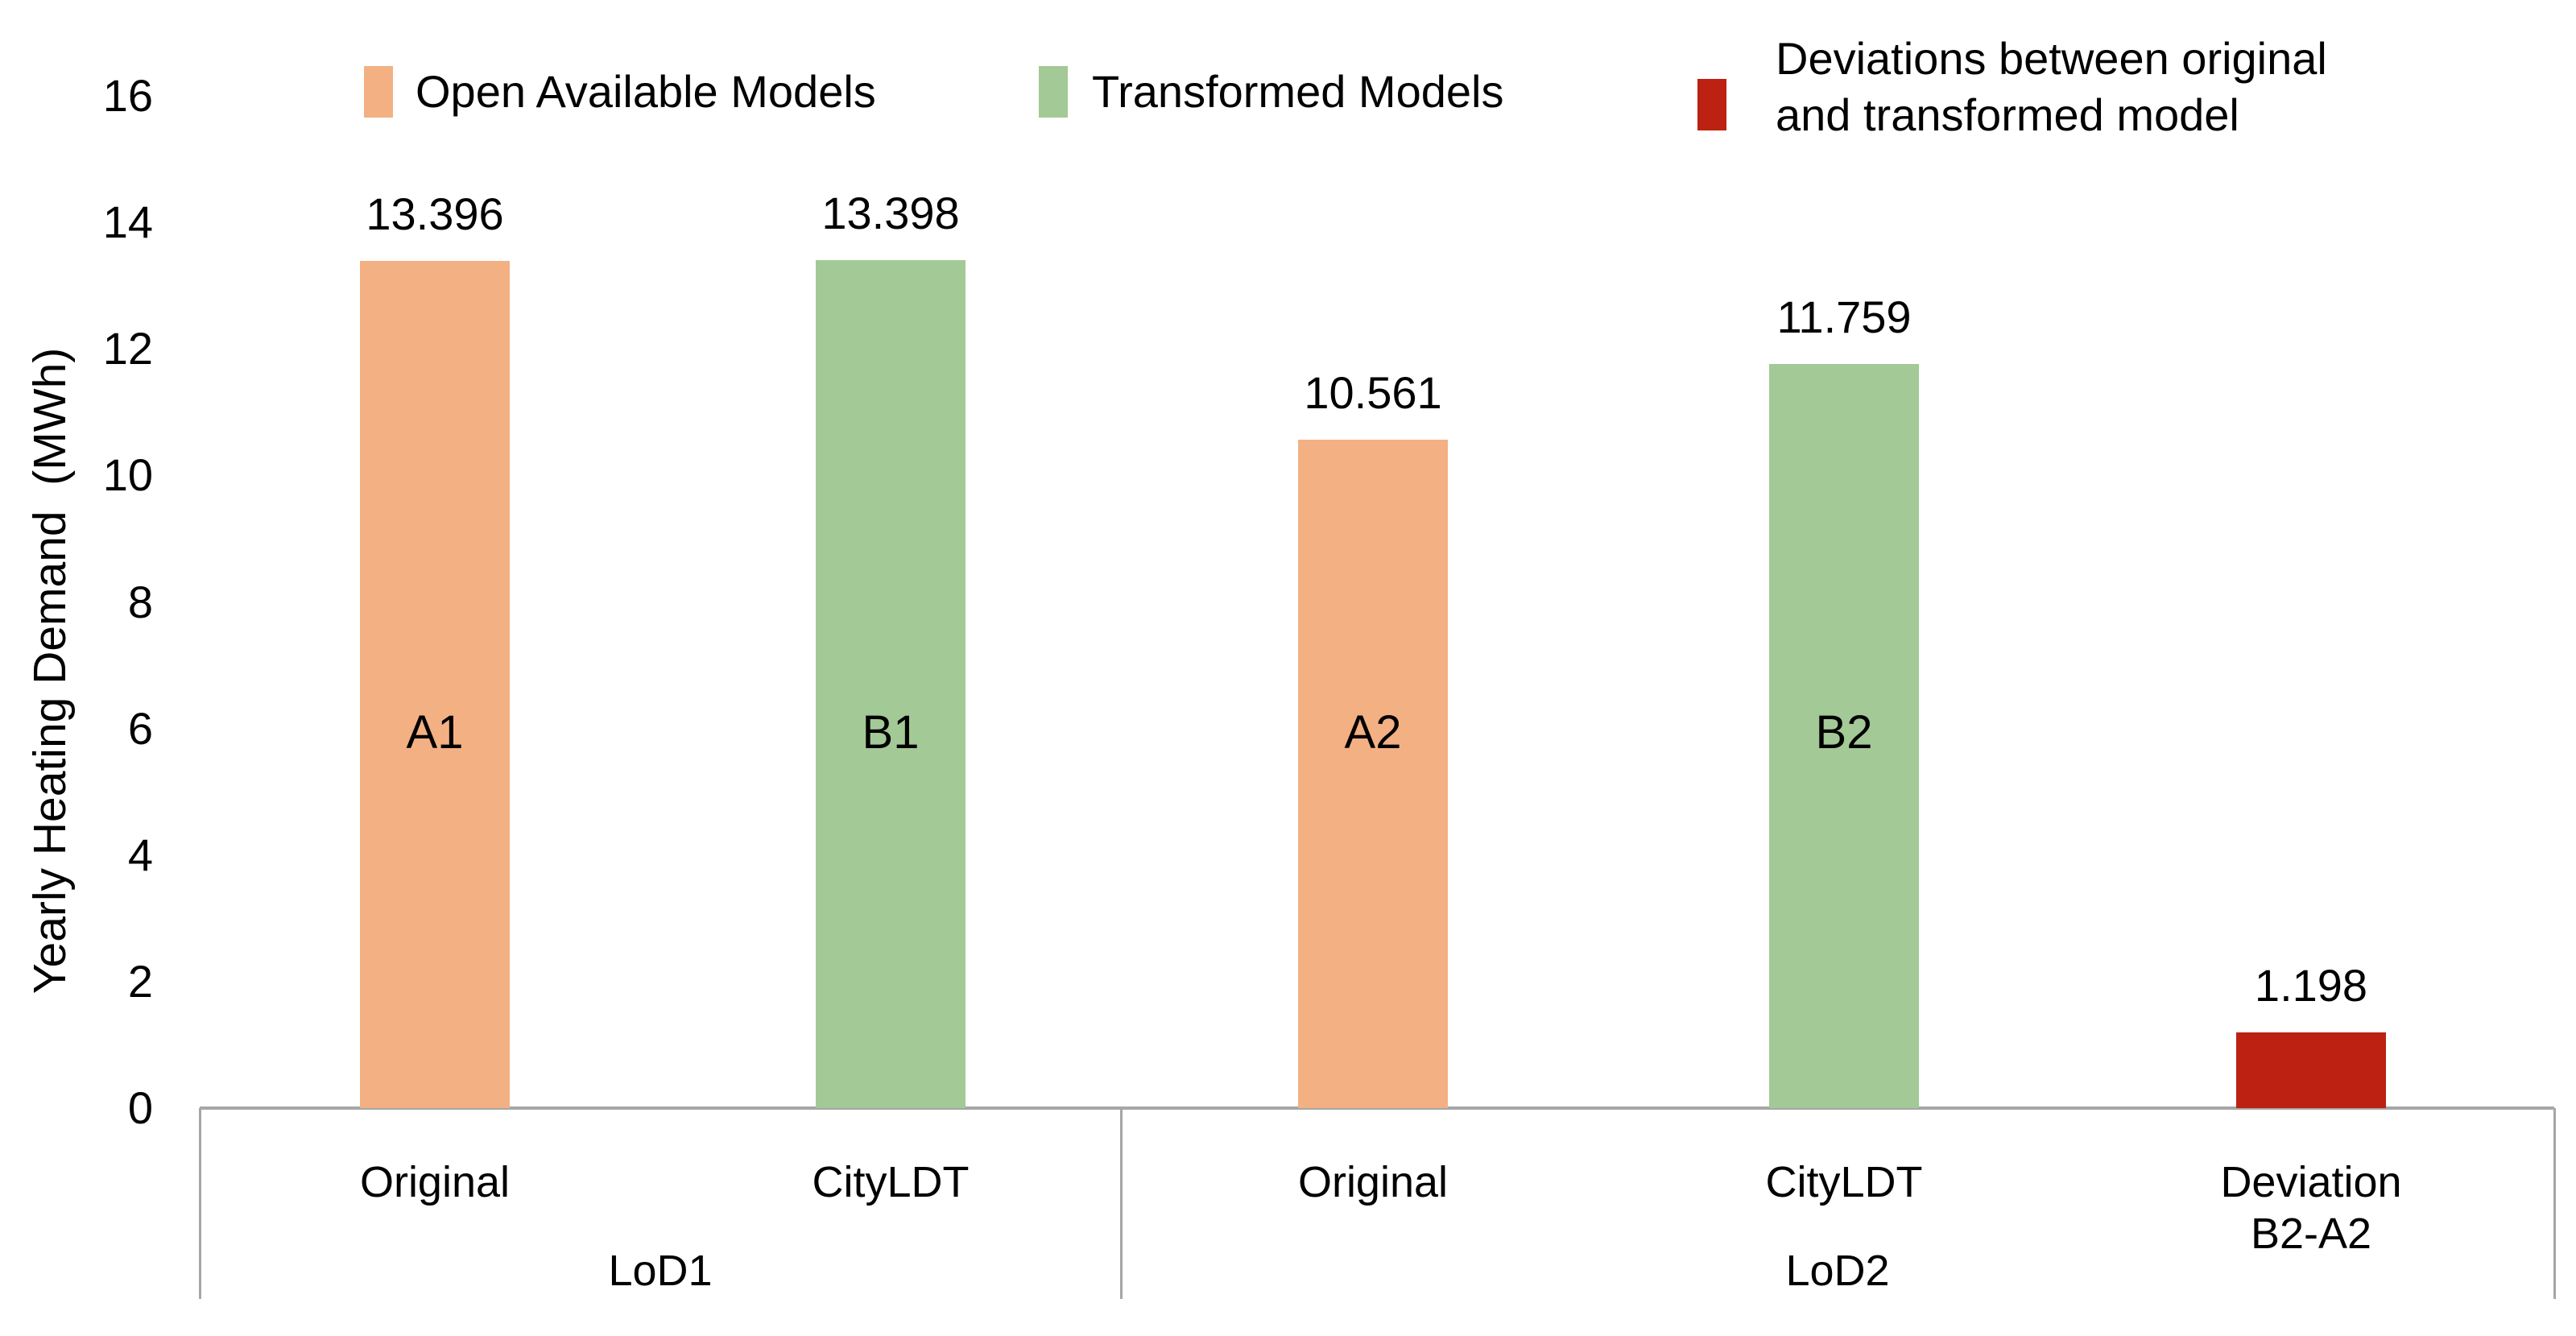 The image size is (2576, 1336). What do you see at coordinates (890, 213) in the screenshot?
I see `value-label-b1: 13.398` at bounding box center [890, 213].